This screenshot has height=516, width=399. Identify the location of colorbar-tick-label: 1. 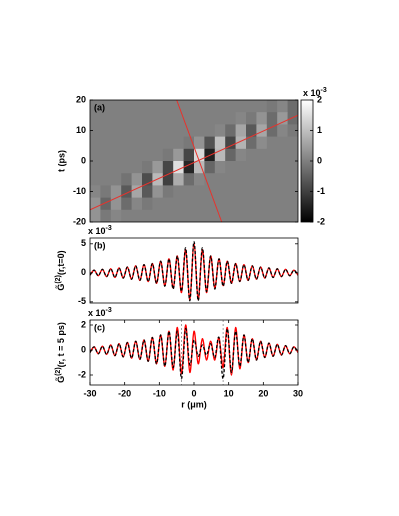
(319, 130).